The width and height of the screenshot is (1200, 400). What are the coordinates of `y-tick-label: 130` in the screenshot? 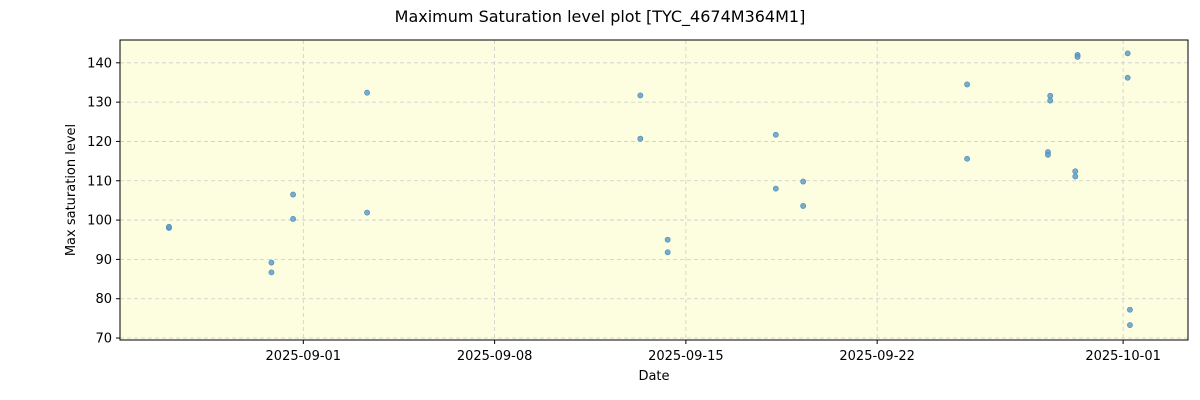 It's located at (99, 103).